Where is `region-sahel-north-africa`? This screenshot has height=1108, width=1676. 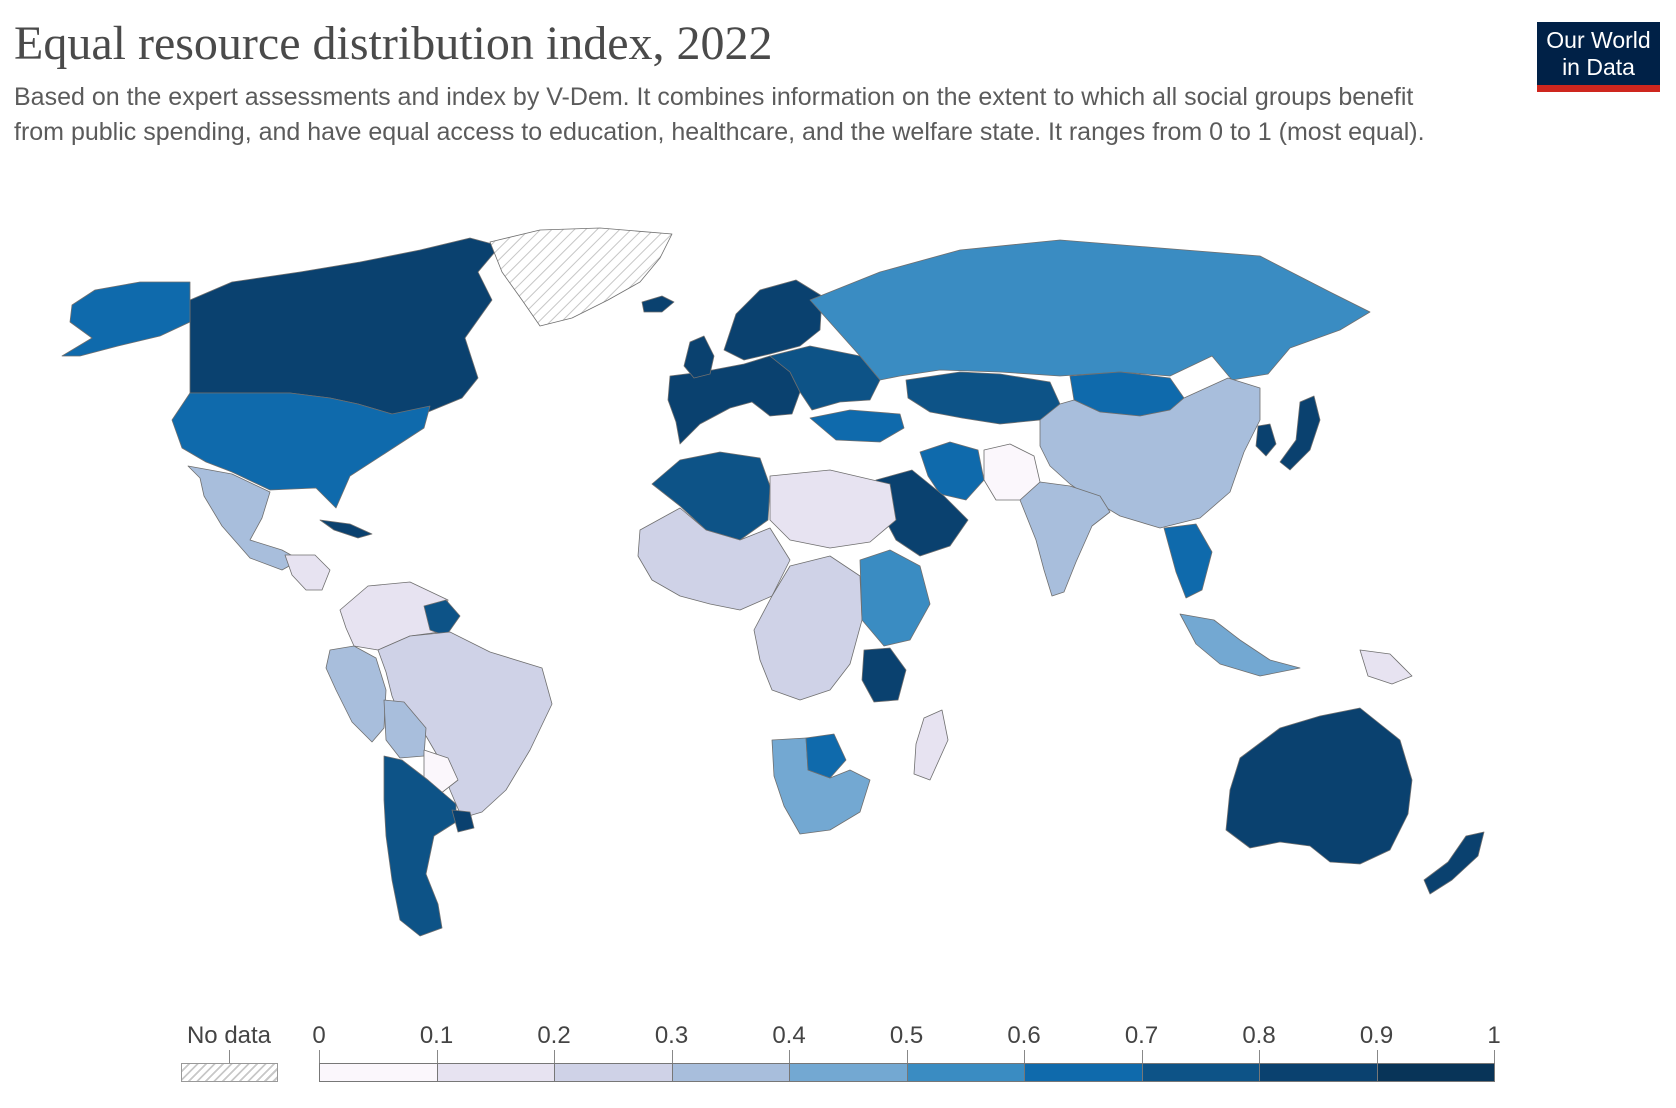 region-sahel-north-africa is located at coordinates (833, 509).